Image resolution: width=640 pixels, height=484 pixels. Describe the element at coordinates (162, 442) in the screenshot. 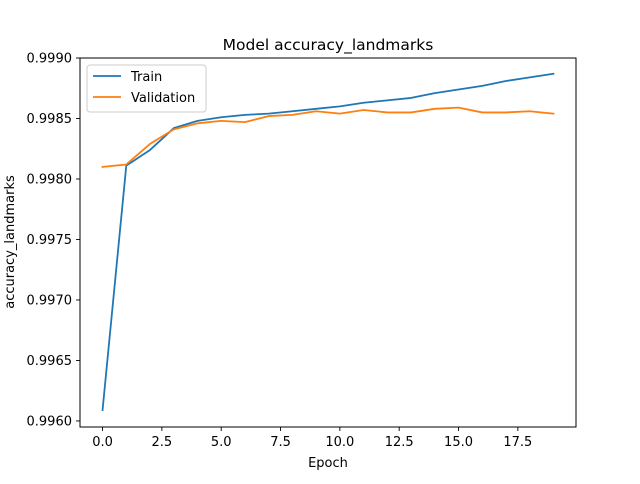

I see `x-tick-label: 2.5` at that location.